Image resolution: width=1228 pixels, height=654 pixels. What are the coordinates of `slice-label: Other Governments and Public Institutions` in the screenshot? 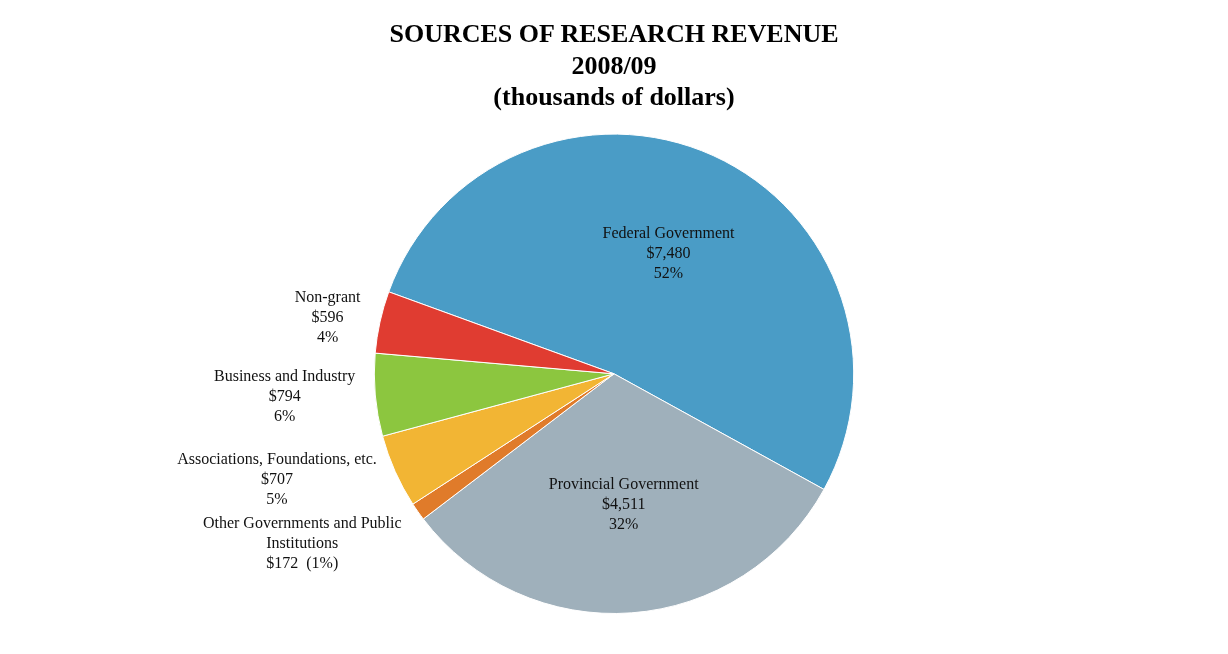 It's located at (302, 532).